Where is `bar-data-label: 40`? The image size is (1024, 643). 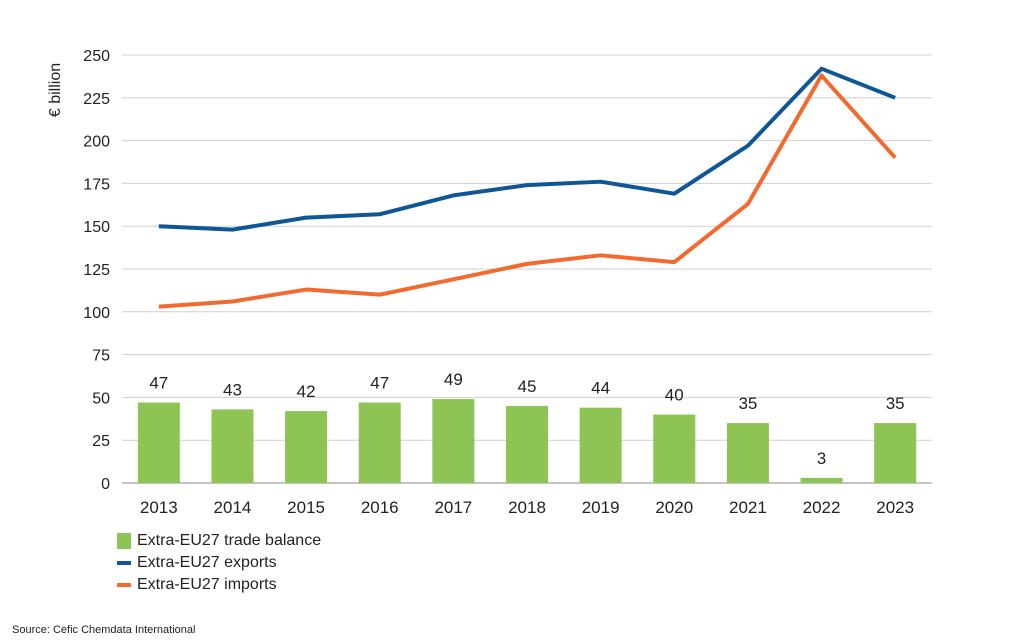 bar-data-label: 40 is located at coordinates (674, 395).